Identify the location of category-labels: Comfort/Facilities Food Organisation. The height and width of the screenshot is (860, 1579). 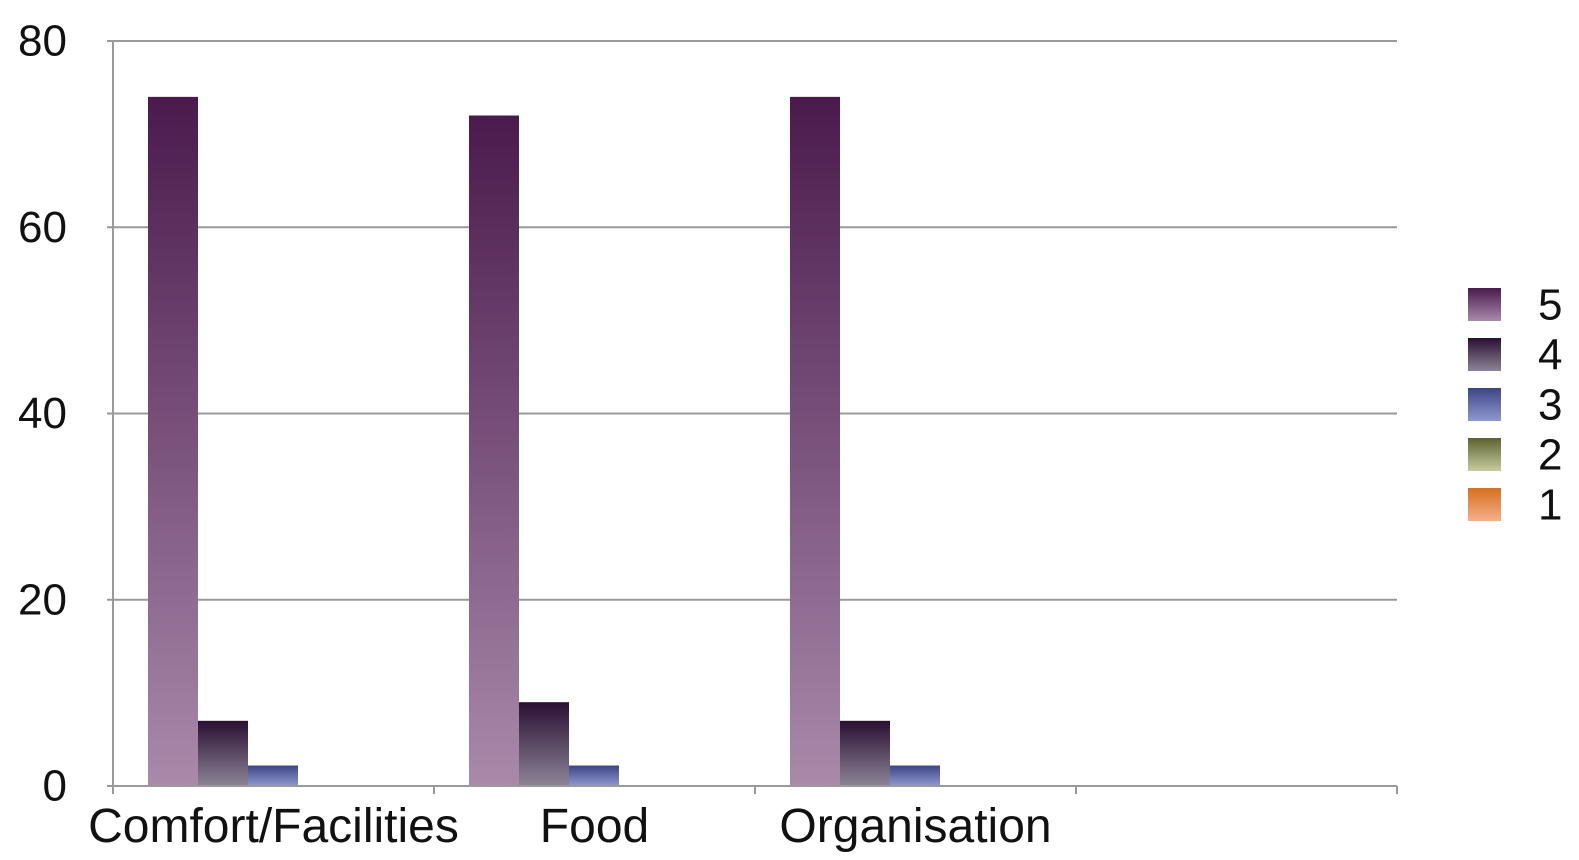
(569, 826).